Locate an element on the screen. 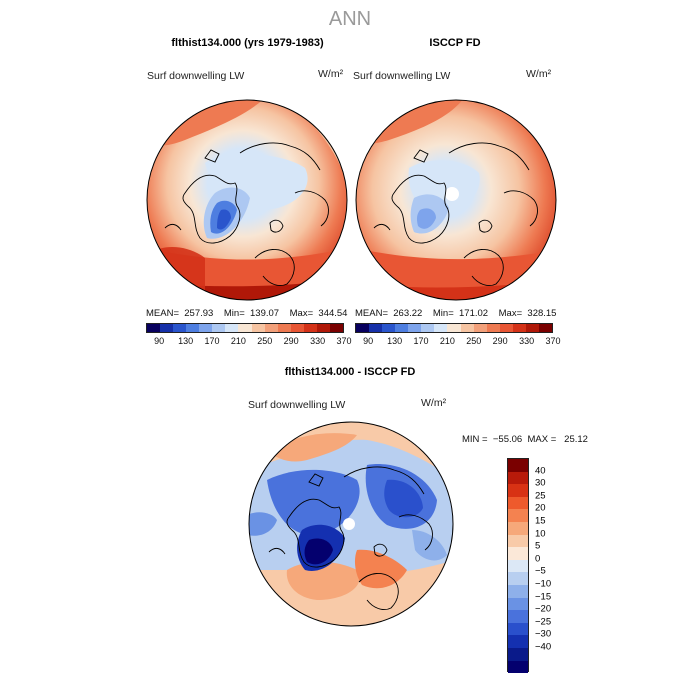 The width and height of the screenshot is (700, 700). panel-1-colorbar-ticks: 90 130 170 210 250 290 330 370 is located at coordinates (248, 342).